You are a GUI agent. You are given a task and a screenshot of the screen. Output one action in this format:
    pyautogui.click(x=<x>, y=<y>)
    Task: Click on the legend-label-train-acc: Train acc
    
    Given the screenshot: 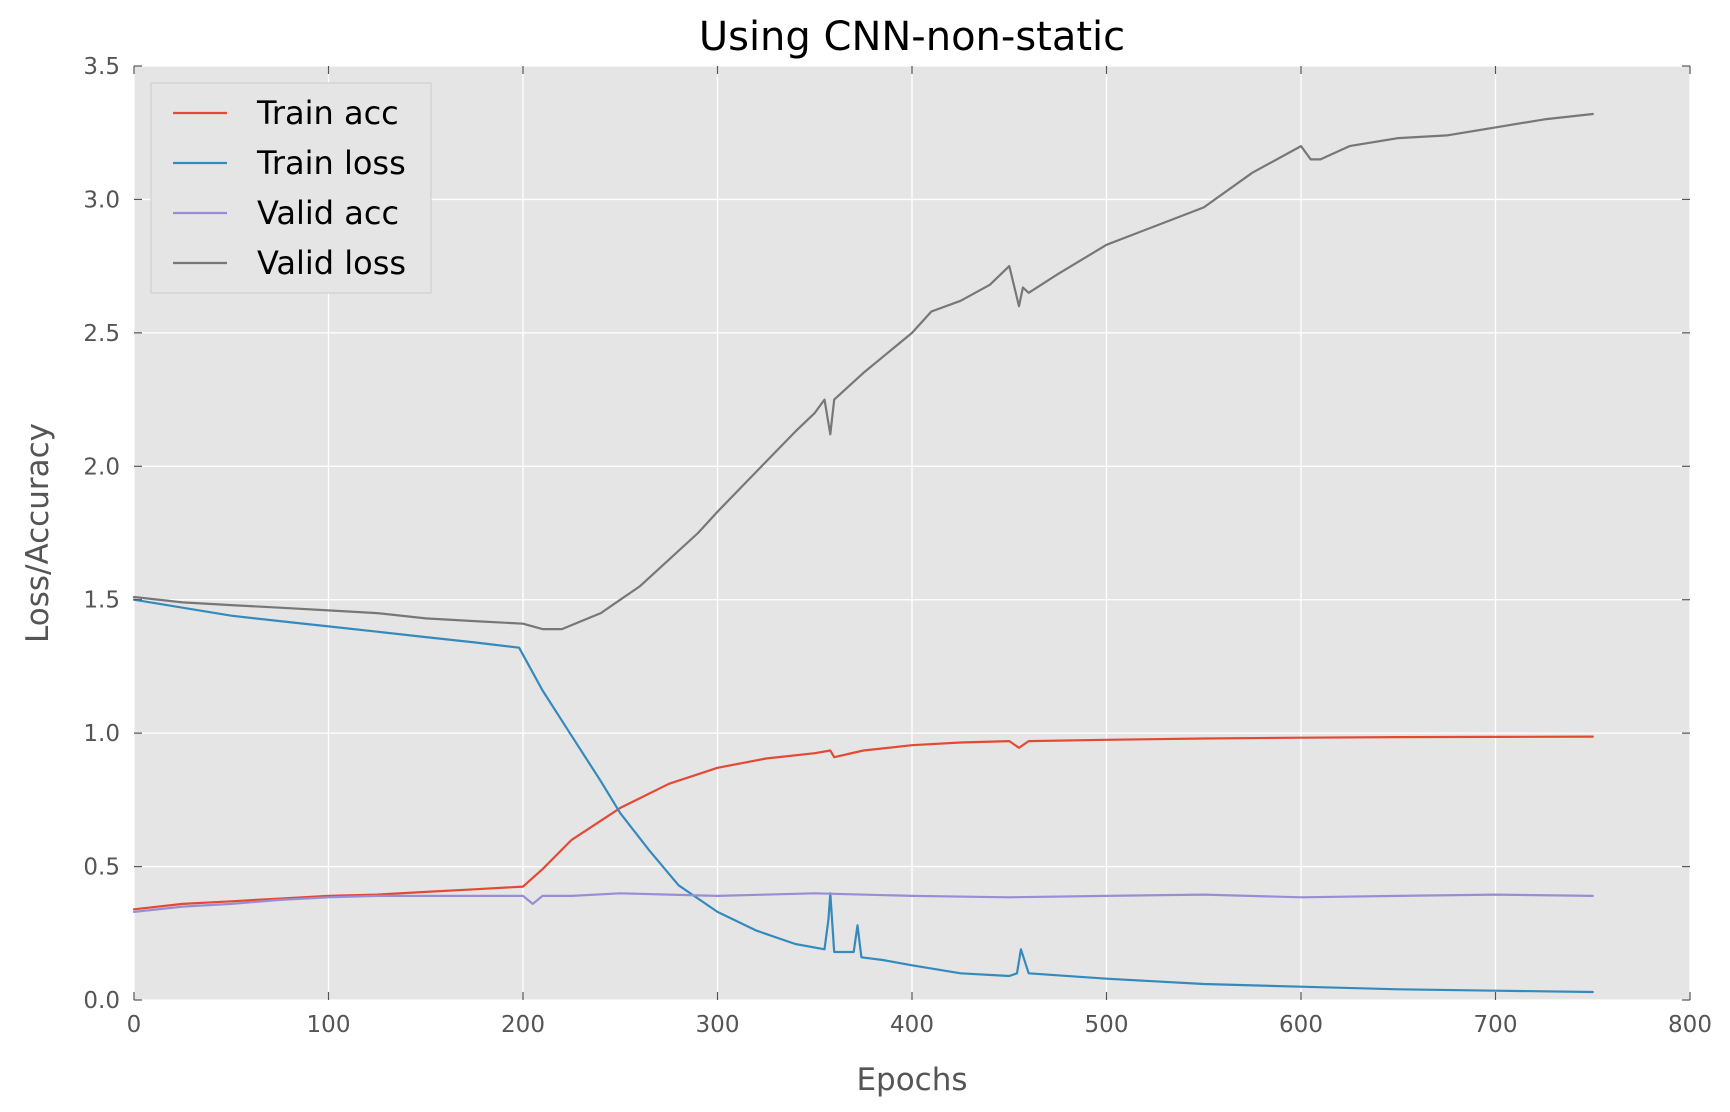 What is the action you would take?
    pyautogui.click(x=327, y=113)
    